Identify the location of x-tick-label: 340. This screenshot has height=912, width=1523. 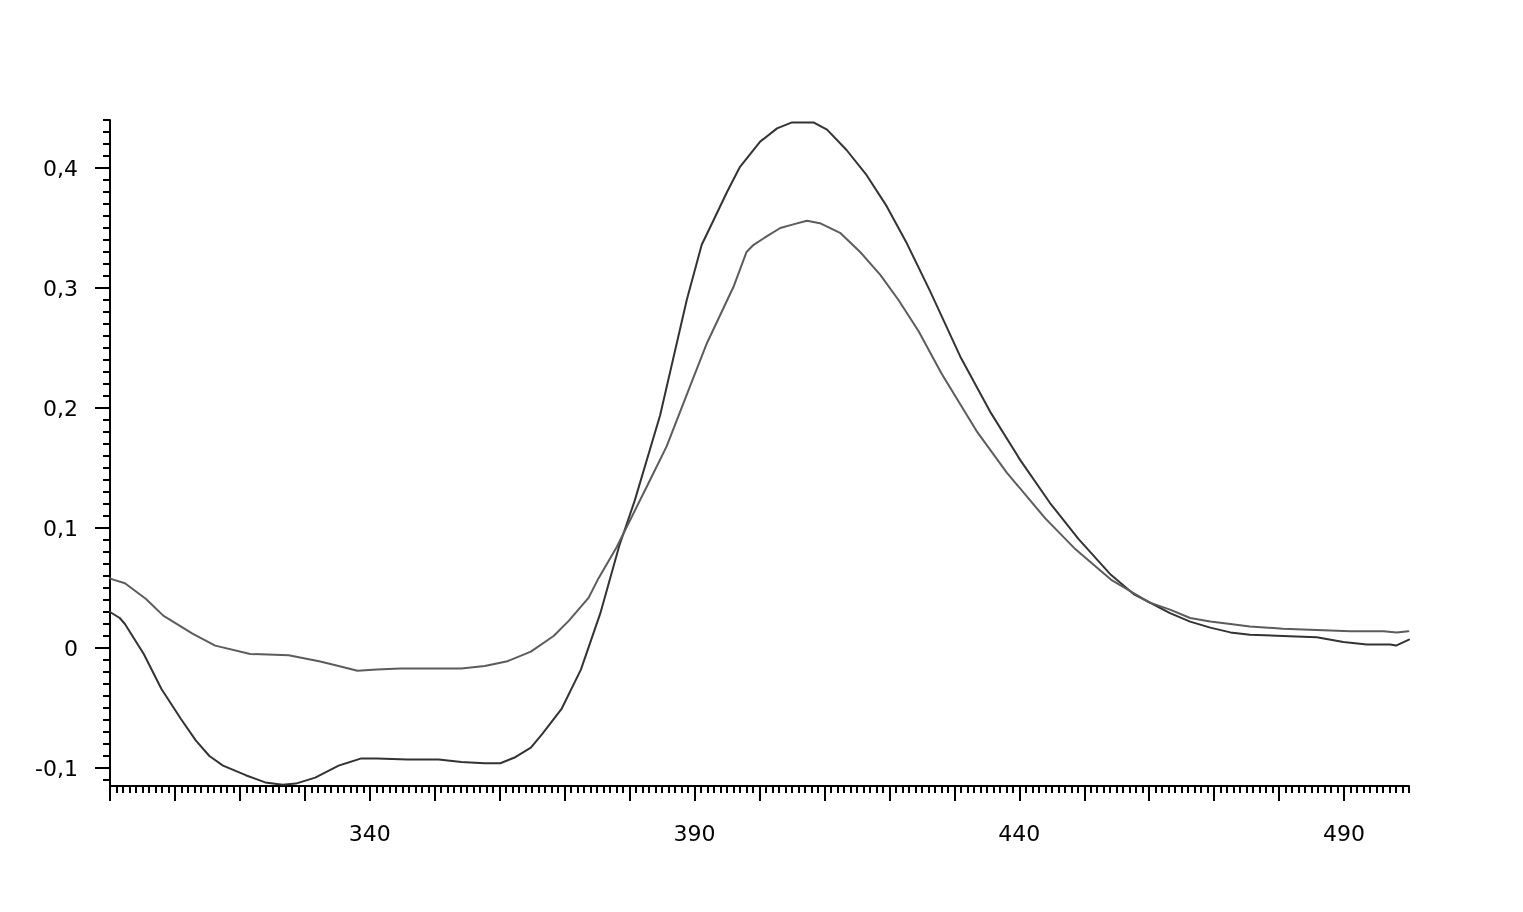
(369, 833).